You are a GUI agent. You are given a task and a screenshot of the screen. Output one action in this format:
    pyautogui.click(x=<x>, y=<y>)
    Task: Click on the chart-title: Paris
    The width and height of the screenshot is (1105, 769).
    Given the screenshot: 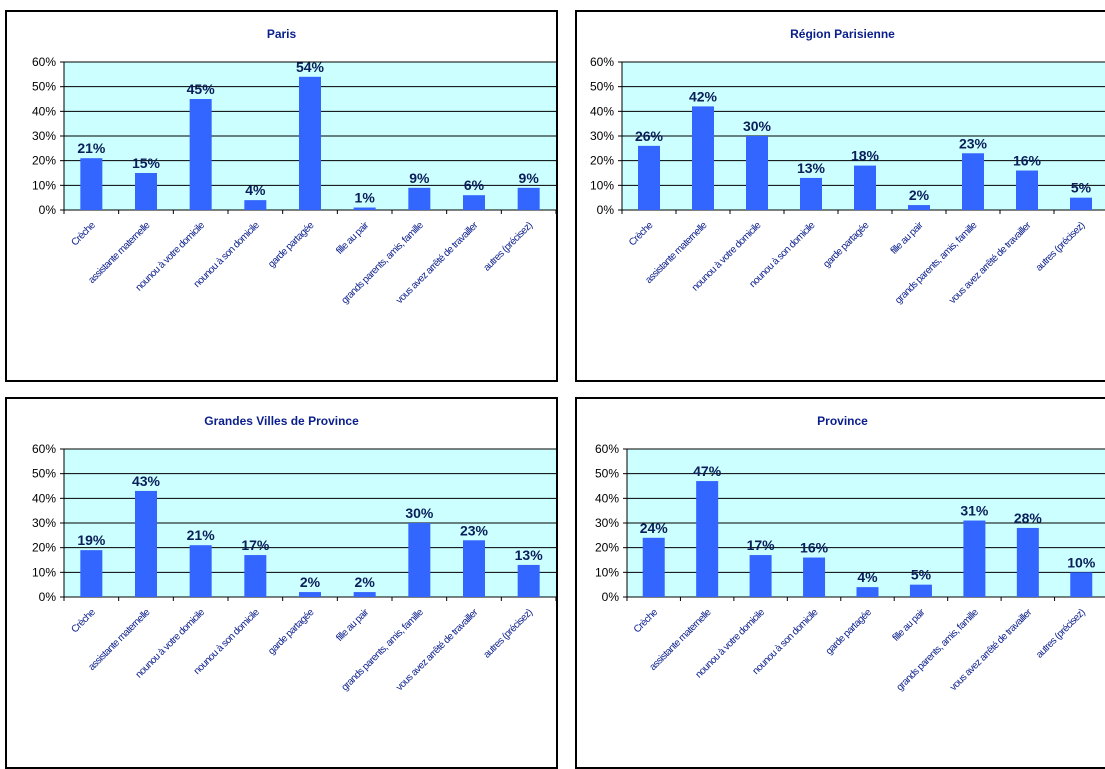 What is the action you would take?
    pyautogui.click(x=282, y=34)
    